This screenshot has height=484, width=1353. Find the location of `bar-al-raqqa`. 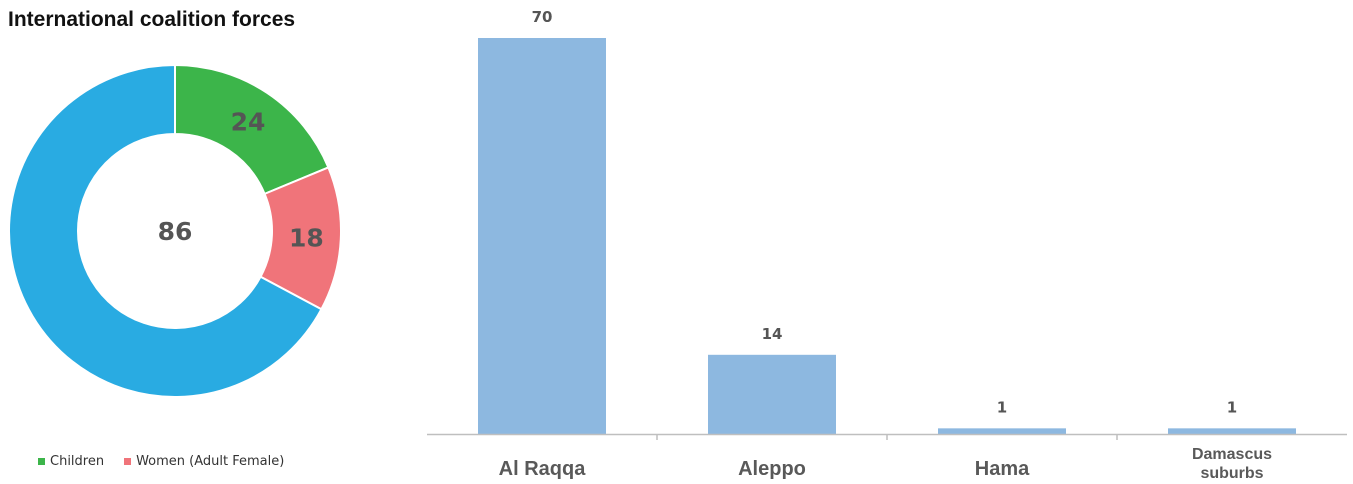

bar-al-raqqa is located at coordinates (542, 236).